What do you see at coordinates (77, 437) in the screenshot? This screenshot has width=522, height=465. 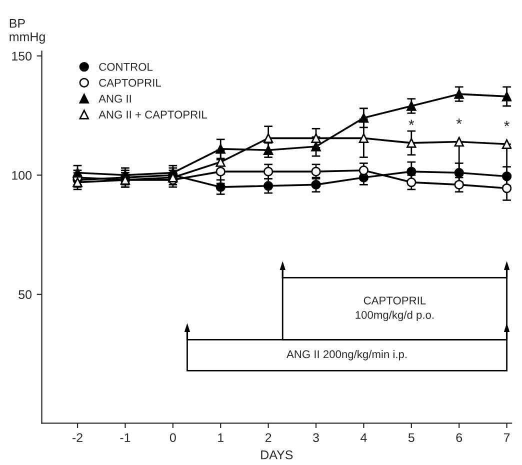 I see `x-tick-label: -2` at bounding box center [77, 437].